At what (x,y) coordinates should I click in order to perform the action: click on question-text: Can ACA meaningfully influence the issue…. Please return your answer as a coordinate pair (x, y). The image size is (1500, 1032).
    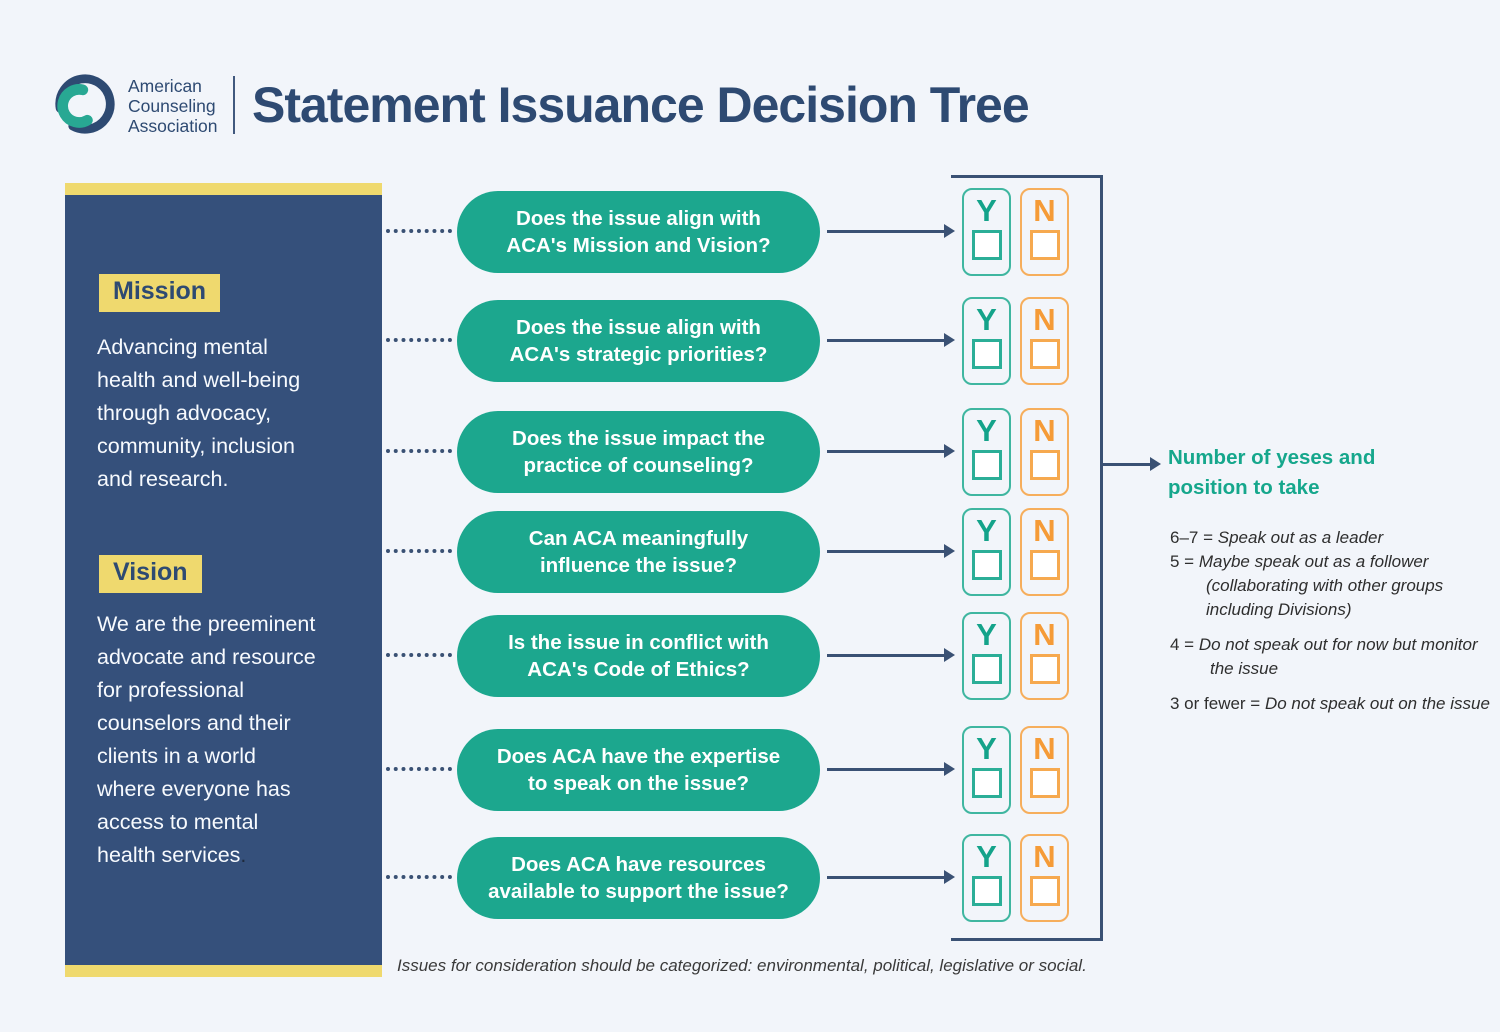
    Looking at the image, I should click on (638, 552).